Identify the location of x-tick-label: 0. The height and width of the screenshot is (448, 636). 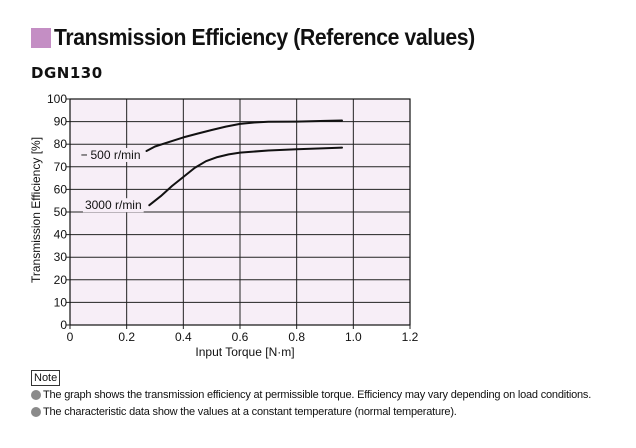
(70, 337).